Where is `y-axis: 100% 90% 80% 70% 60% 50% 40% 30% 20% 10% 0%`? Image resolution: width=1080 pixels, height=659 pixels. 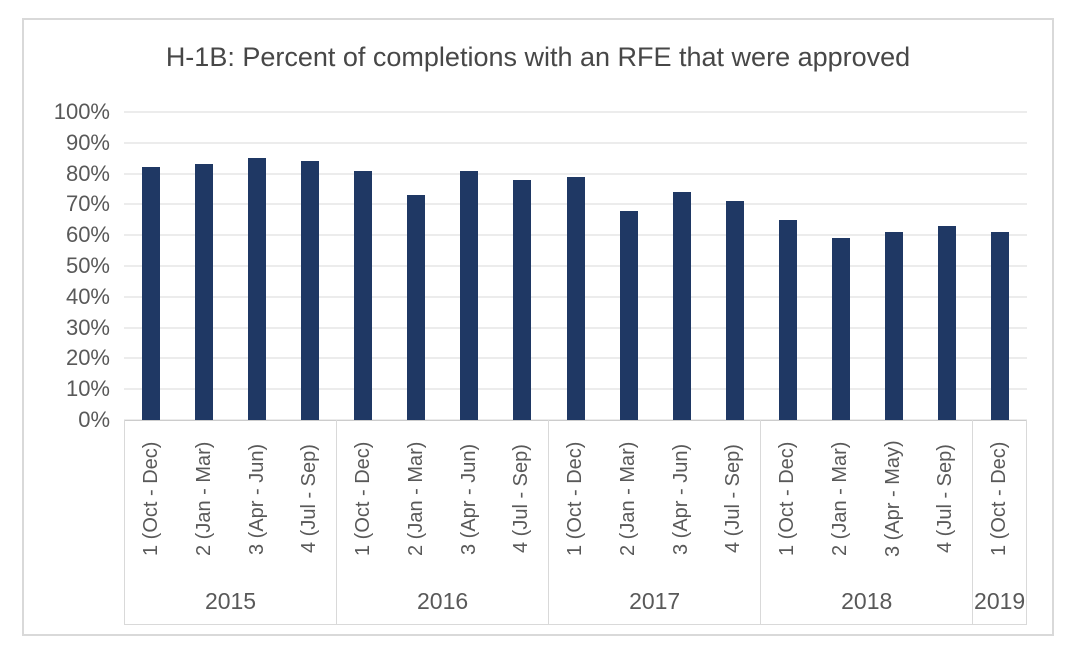 y-axis: 100% 90% 80% 70% 60% 50% 40% 30% 20% 10% 0% is located at coordinates (74, 265).